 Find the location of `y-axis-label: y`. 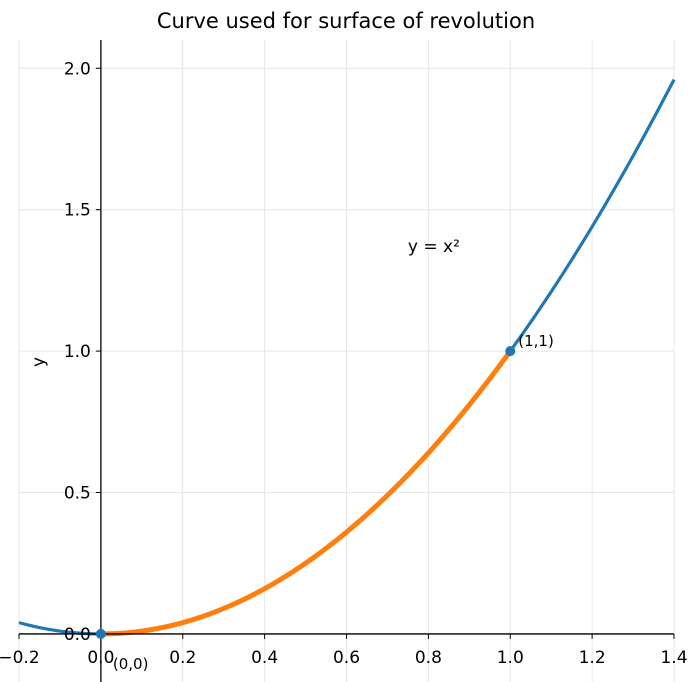

y-axis-label: y is located at coordinates (39, 362).